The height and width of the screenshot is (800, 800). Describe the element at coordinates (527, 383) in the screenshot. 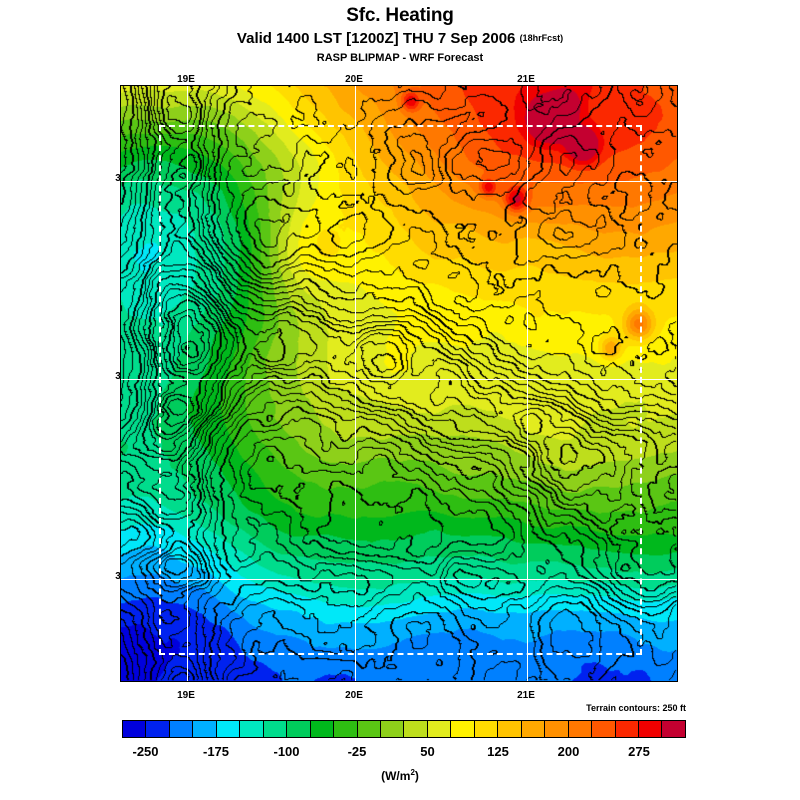

I see `gridline-lon-21e` at that location.